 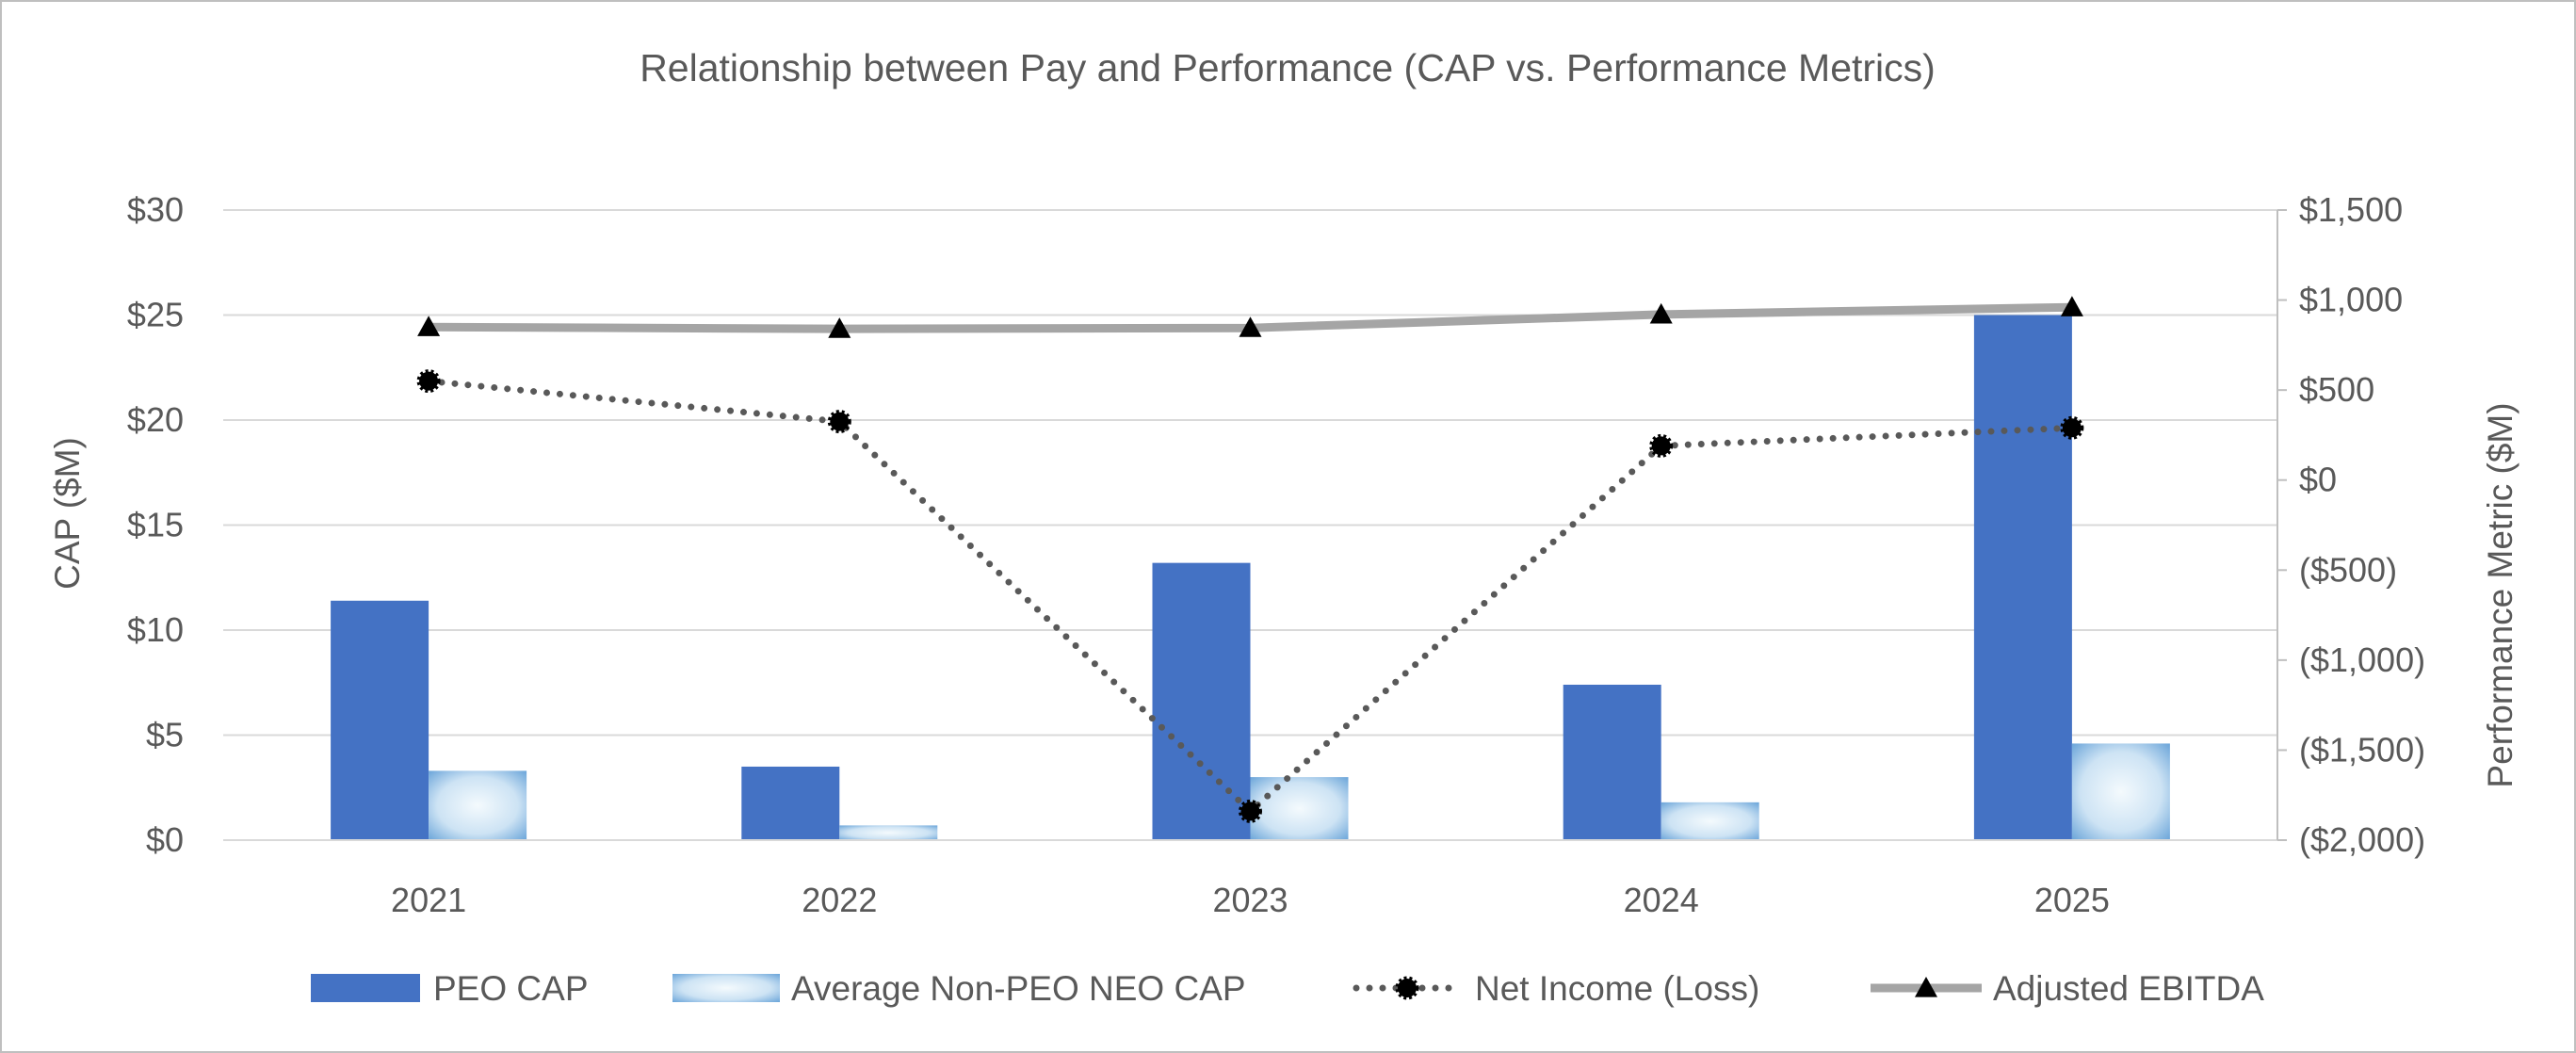 I want to click on legend-swatch-peo-cap, so click(x=365, y=988).